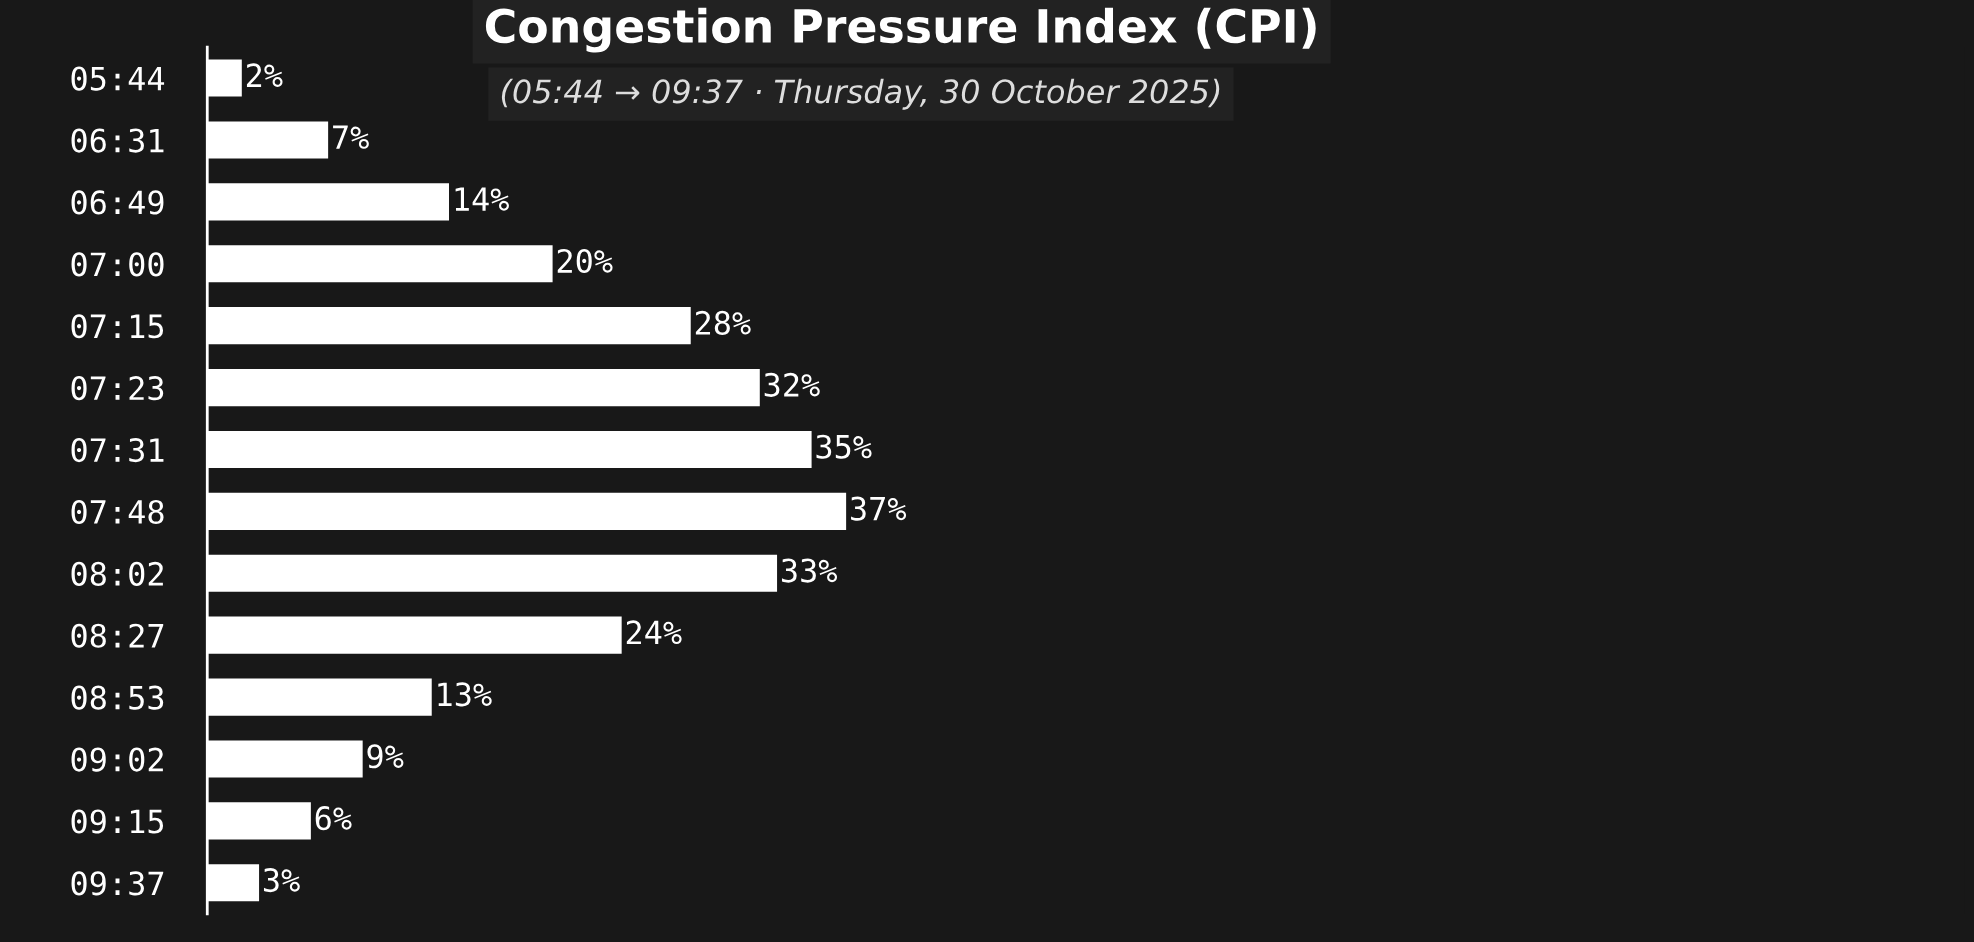  What do you see at coordinates (351, 137) in the screenshot?
I see `data-label: 7%` at bounding box center [351, 137].